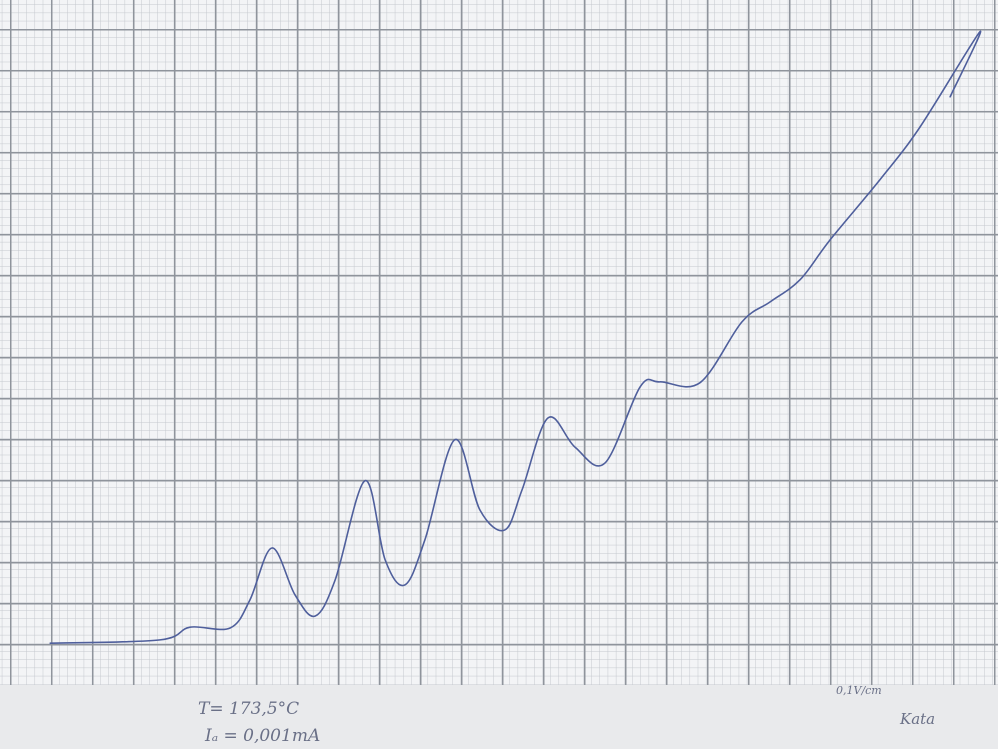 This screenshot has width=998, height=749. What do you see at coordinates (859, 690) in the screenshot?
I see `annotation: 0,1V/cm` at bounding box center [859, 690].